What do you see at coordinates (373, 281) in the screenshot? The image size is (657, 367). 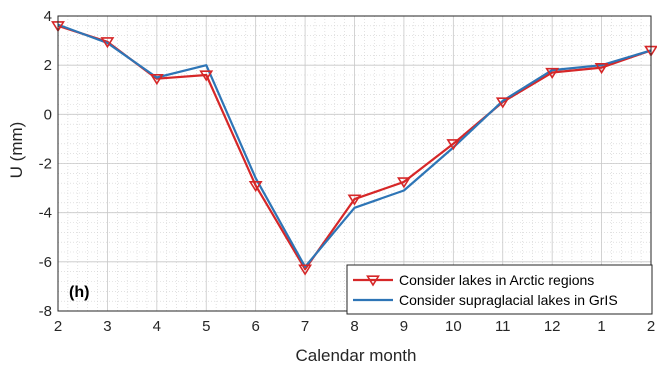 I see `legend-marker-arctic` at bounding box center [373, 281].